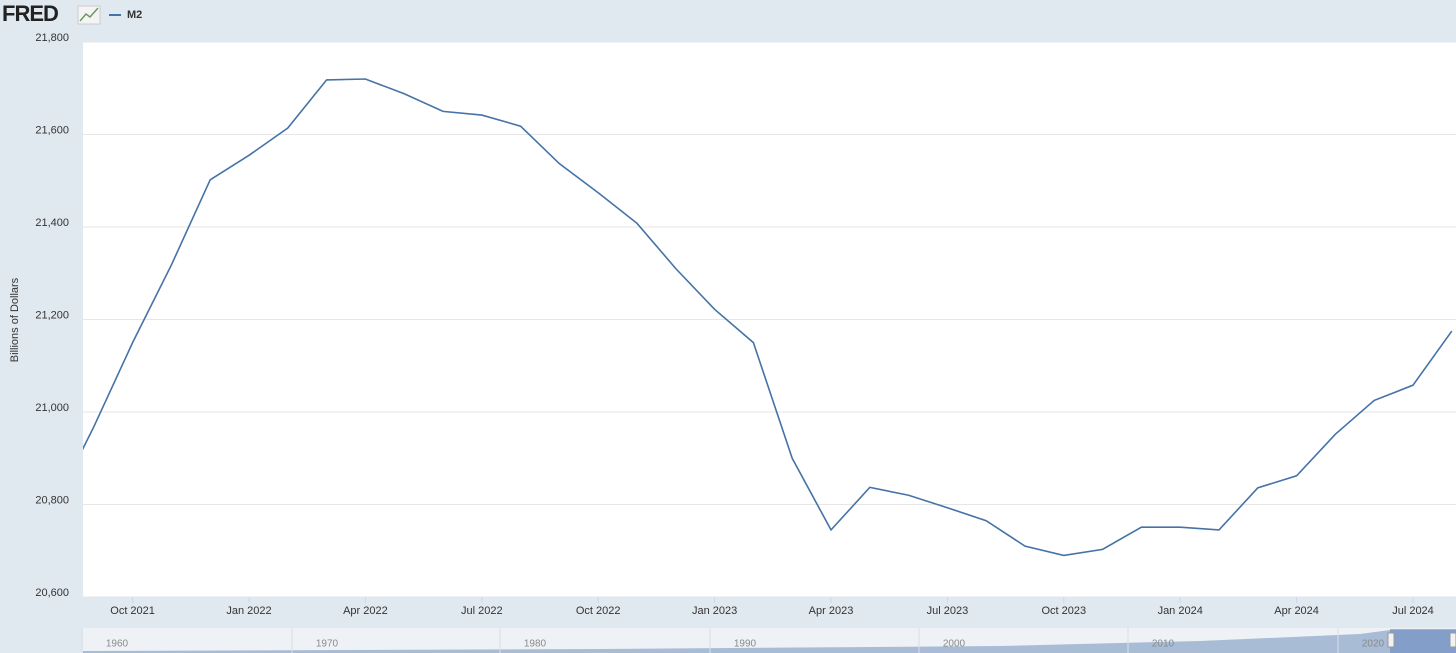 This screenshot has width=1456, height=653. I want to click on y-tick-label: 21,000, so click(52, 408).